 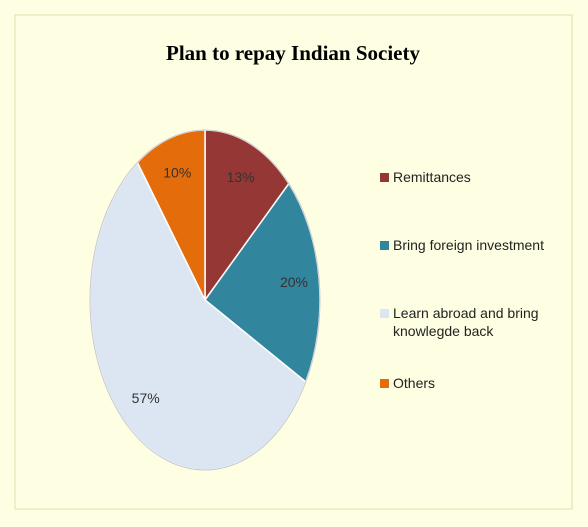 I want to click on data-label: 20%, so click(x=294, y=282).